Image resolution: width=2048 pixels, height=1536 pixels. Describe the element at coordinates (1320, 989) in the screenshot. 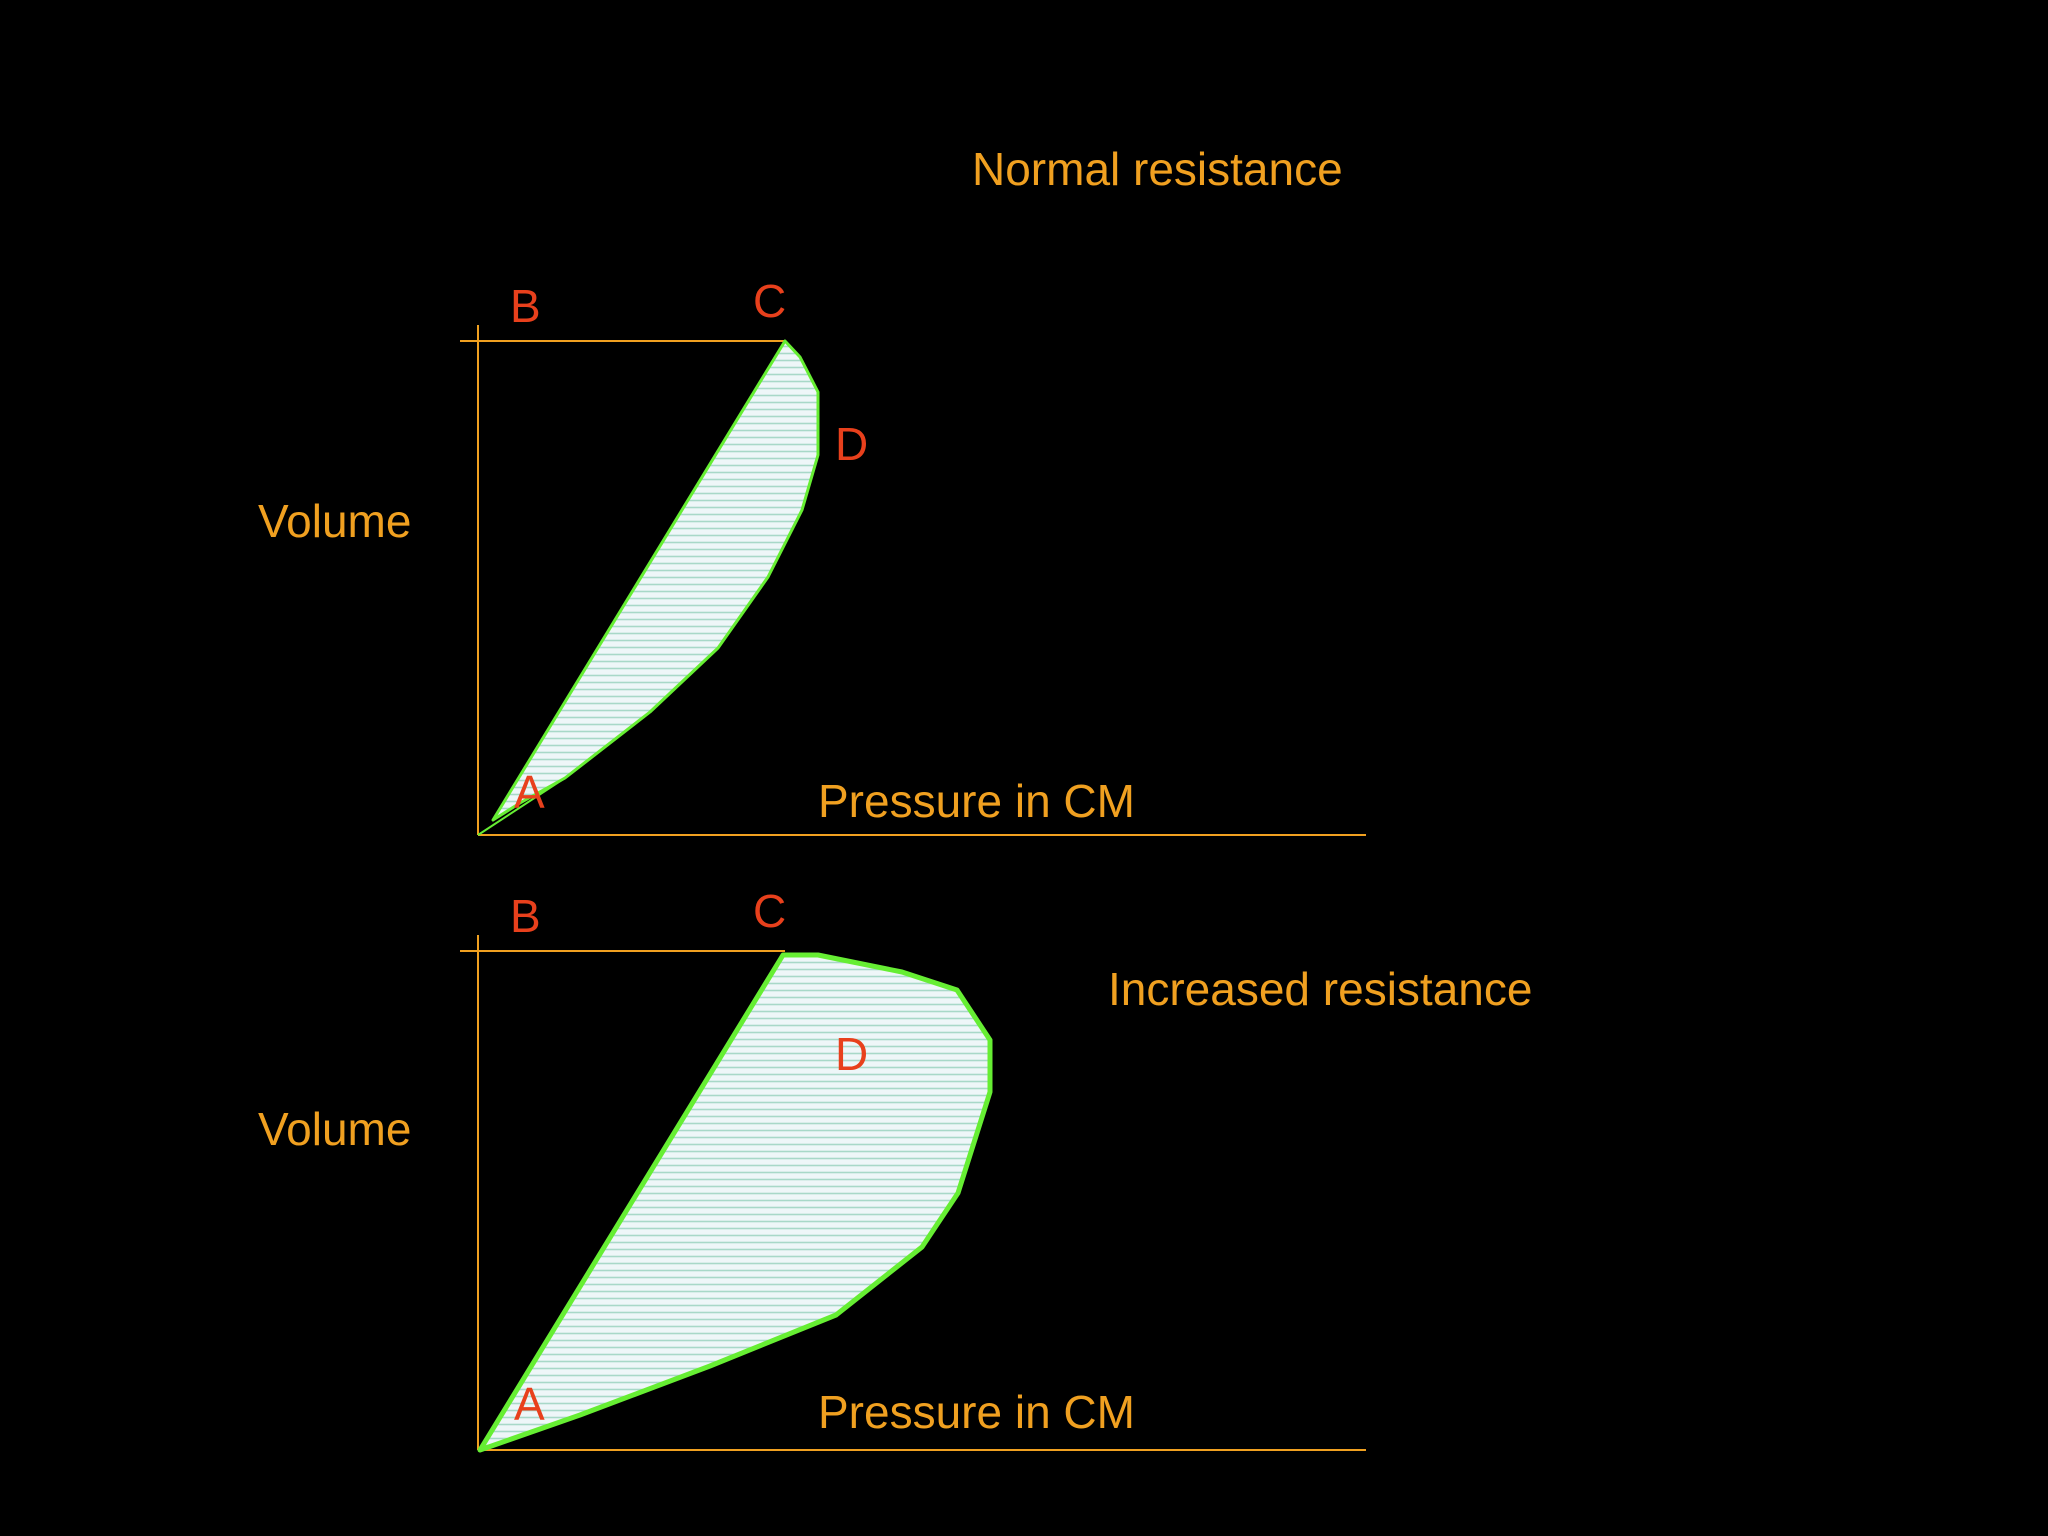

I see `panel-title: Increased resistance` at that location.